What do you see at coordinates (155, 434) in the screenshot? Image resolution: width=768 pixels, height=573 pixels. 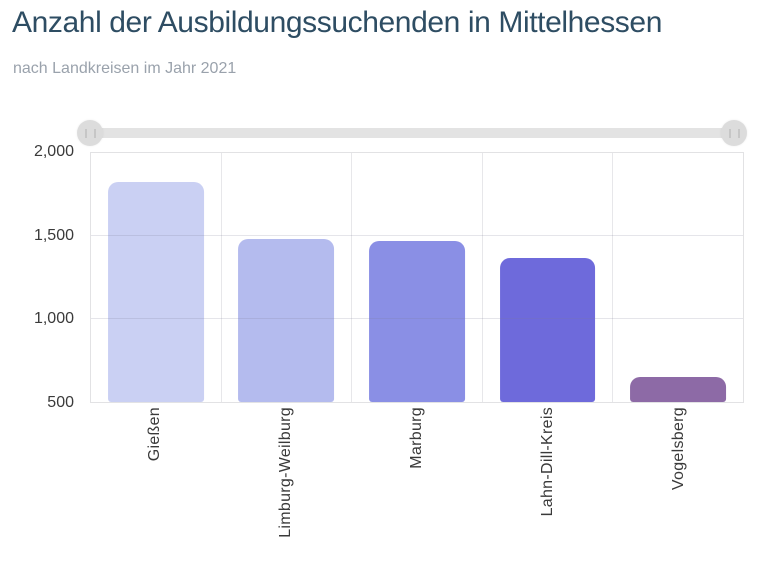 I see `x-axis-label: Gießen` at bounding box center [155, 434].